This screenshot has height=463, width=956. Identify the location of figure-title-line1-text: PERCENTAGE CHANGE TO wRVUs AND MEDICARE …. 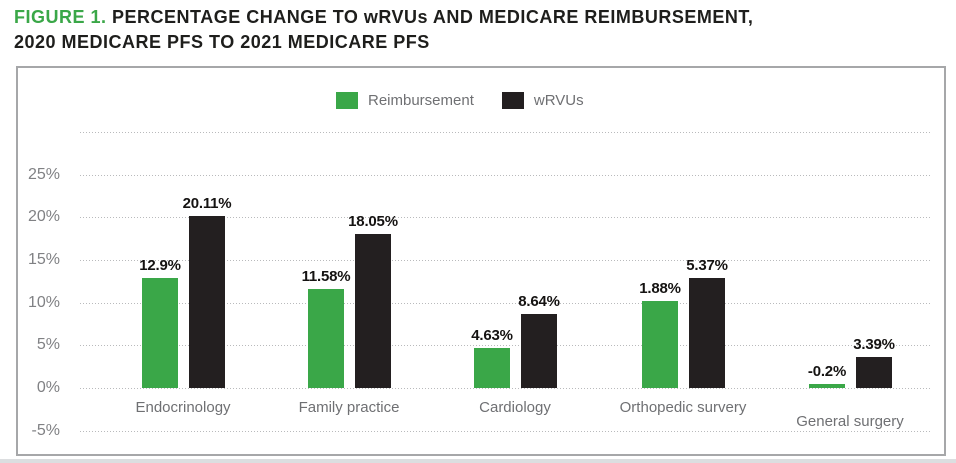
(430, 17).